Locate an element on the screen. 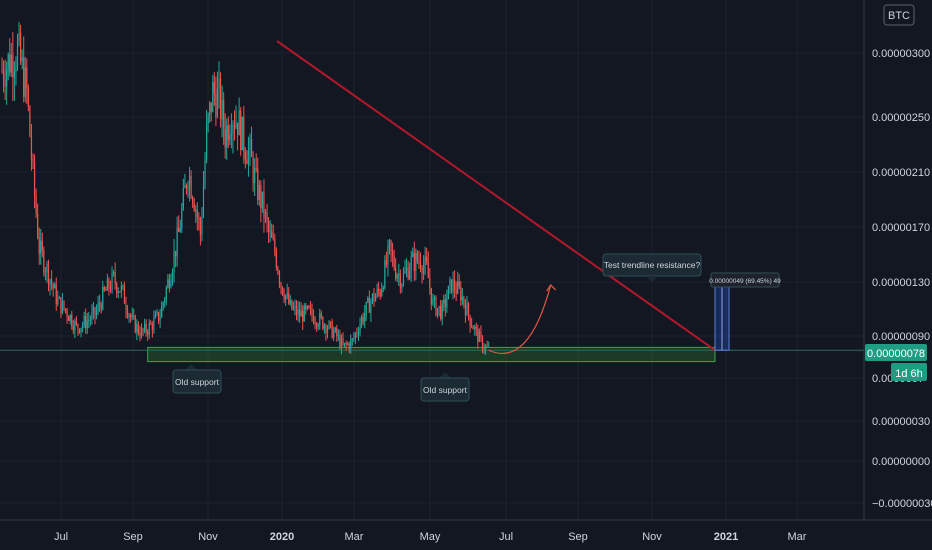 This screenshot has height=550, width=932. price-tick-label: 0.00000130 is located at coordinates (901, 283).